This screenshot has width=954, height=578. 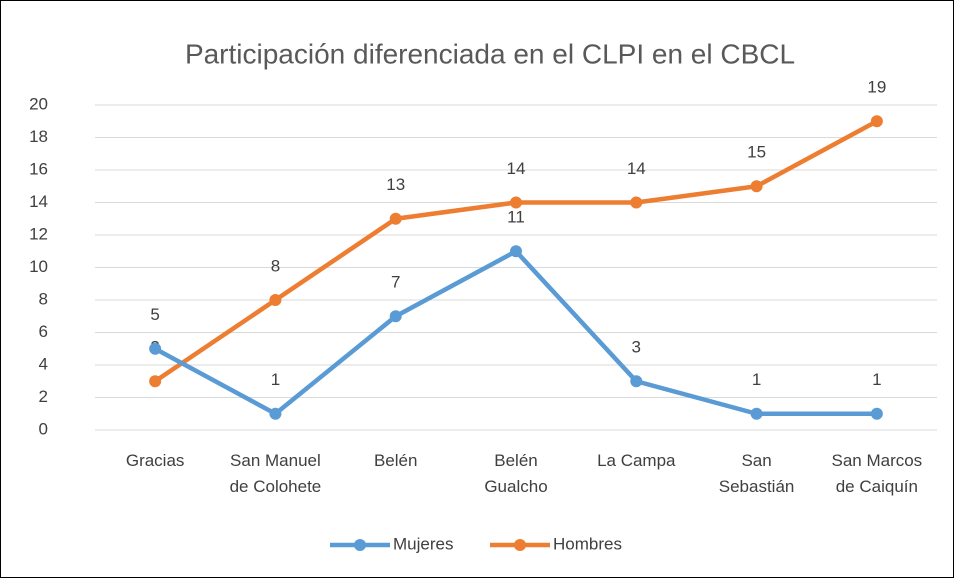 I want to click on y-tick-label: 18, so click(x=38, y=136).